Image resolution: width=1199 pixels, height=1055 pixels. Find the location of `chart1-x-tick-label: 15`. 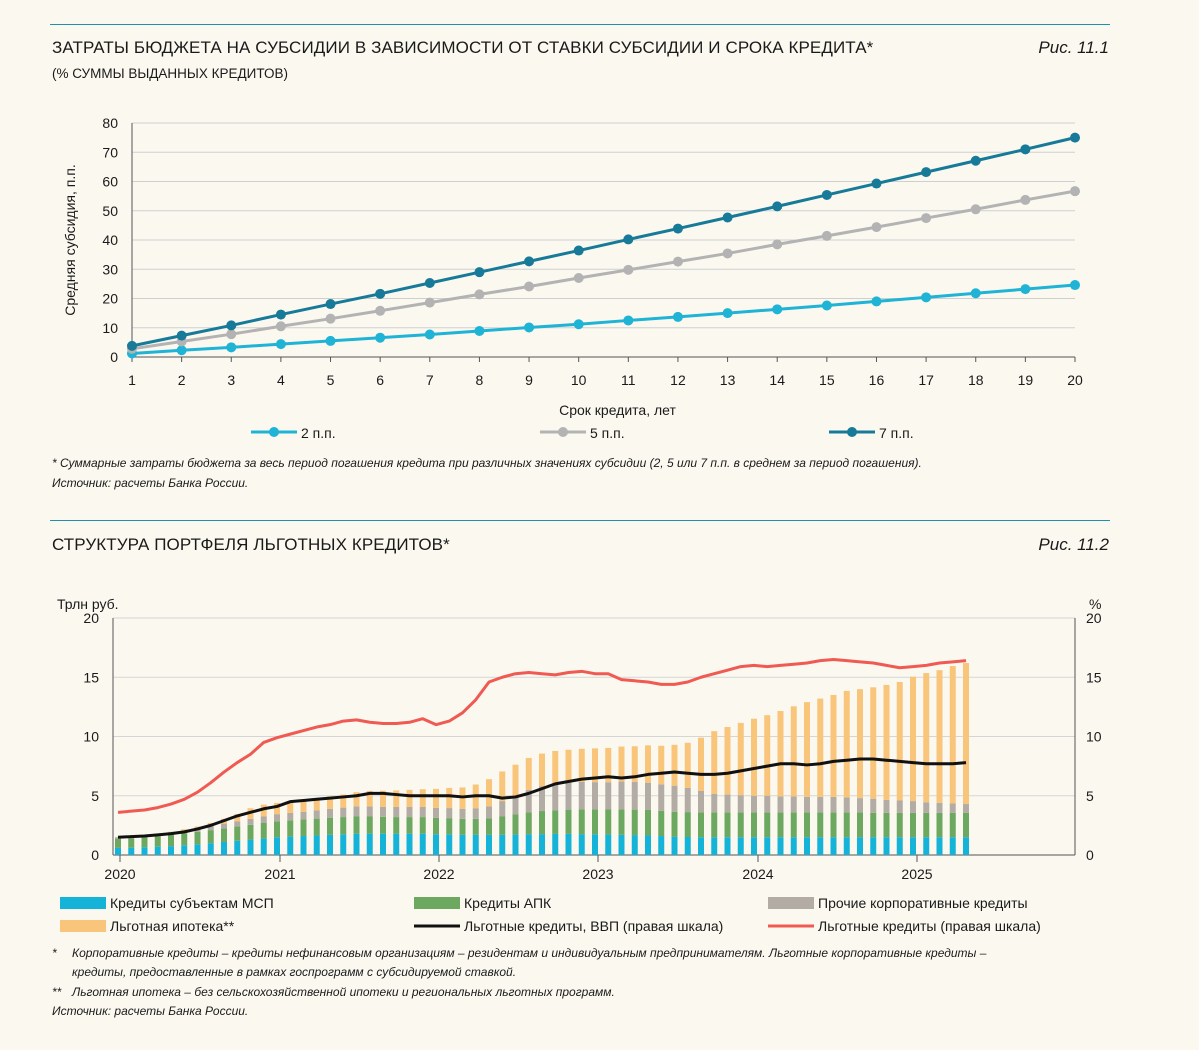

chart1-x-tick-label: 15 is located at coordinates (827, 380).